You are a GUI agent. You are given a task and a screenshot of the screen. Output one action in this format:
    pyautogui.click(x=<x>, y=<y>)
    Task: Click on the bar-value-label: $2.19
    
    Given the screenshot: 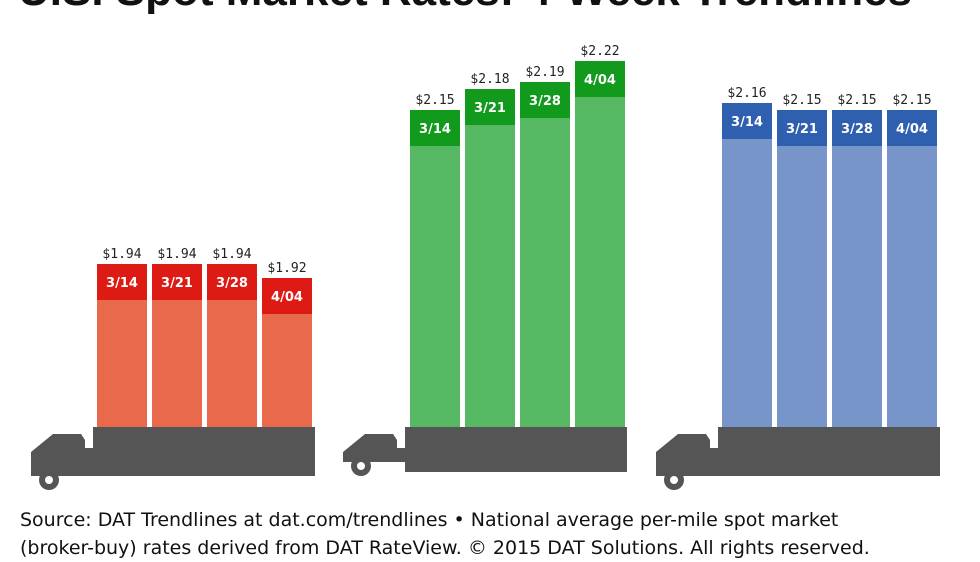 What is the action you would take?
    pyautogui.click(x=544, y=72)
    